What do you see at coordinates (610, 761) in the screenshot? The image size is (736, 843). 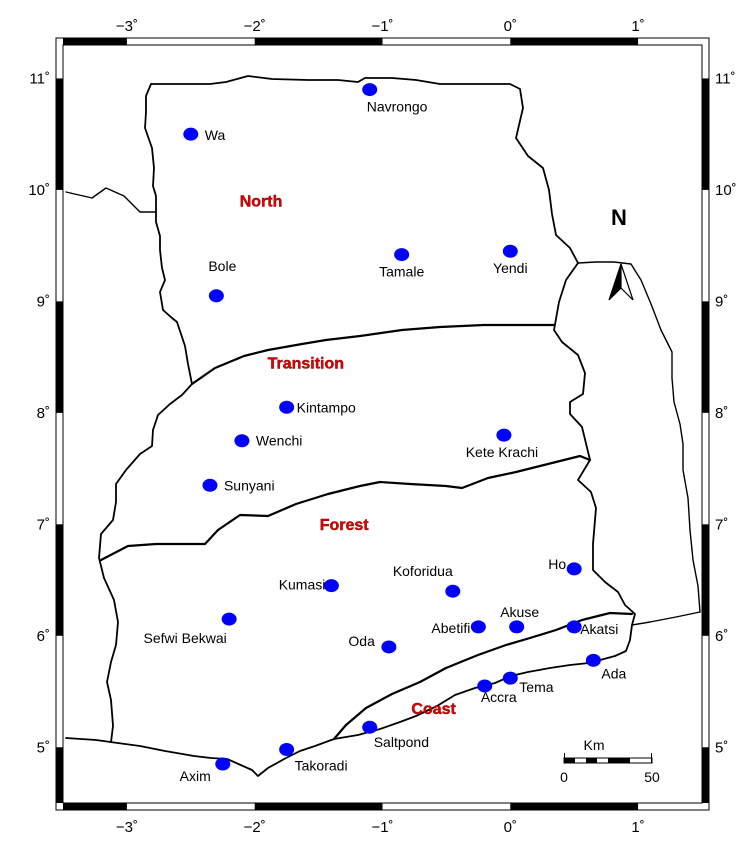 I see `scale-bar: Km 0 50` at bounding box center [610, 761].